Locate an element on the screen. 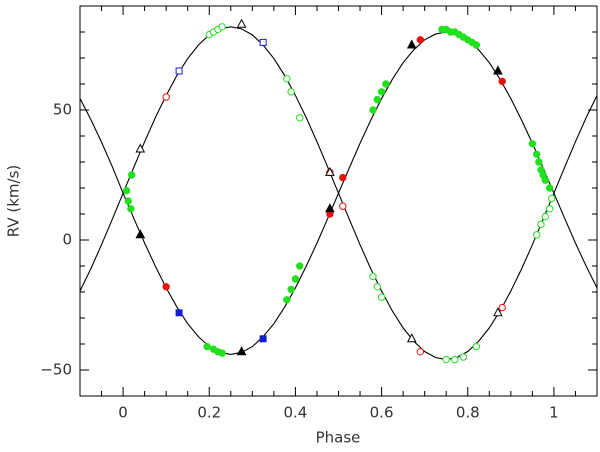 This screenshot has width=600, height=452. x-tick-label: 0.6 is located at coordinates (382, 413).